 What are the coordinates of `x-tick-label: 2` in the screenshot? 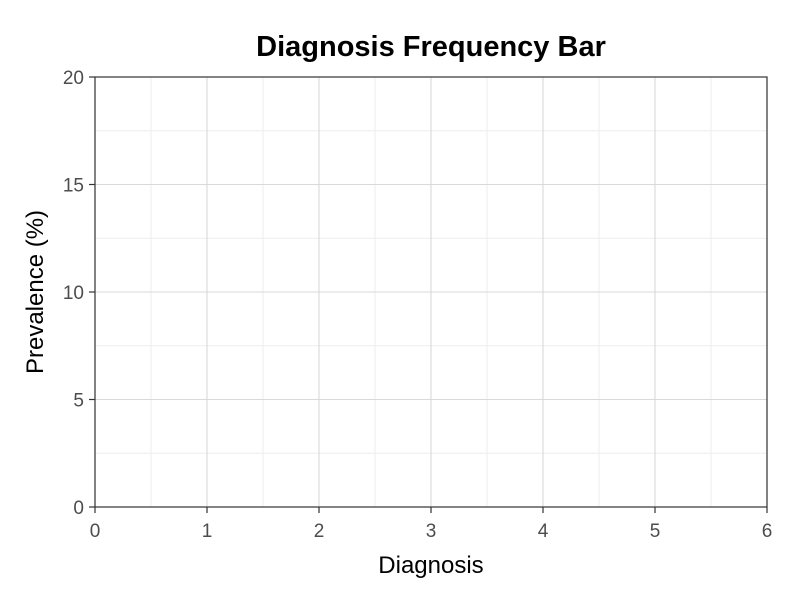 It's located at (319, 531).